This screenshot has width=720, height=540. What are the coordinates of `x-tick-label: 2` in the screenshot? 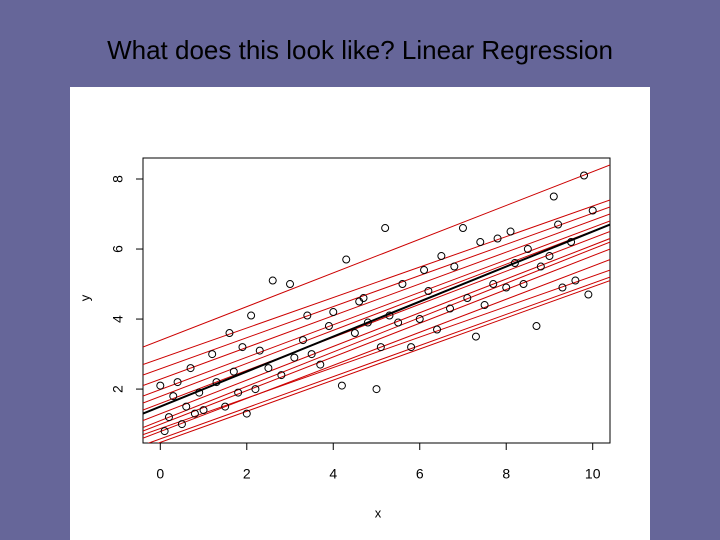 It's located at (247, 474).